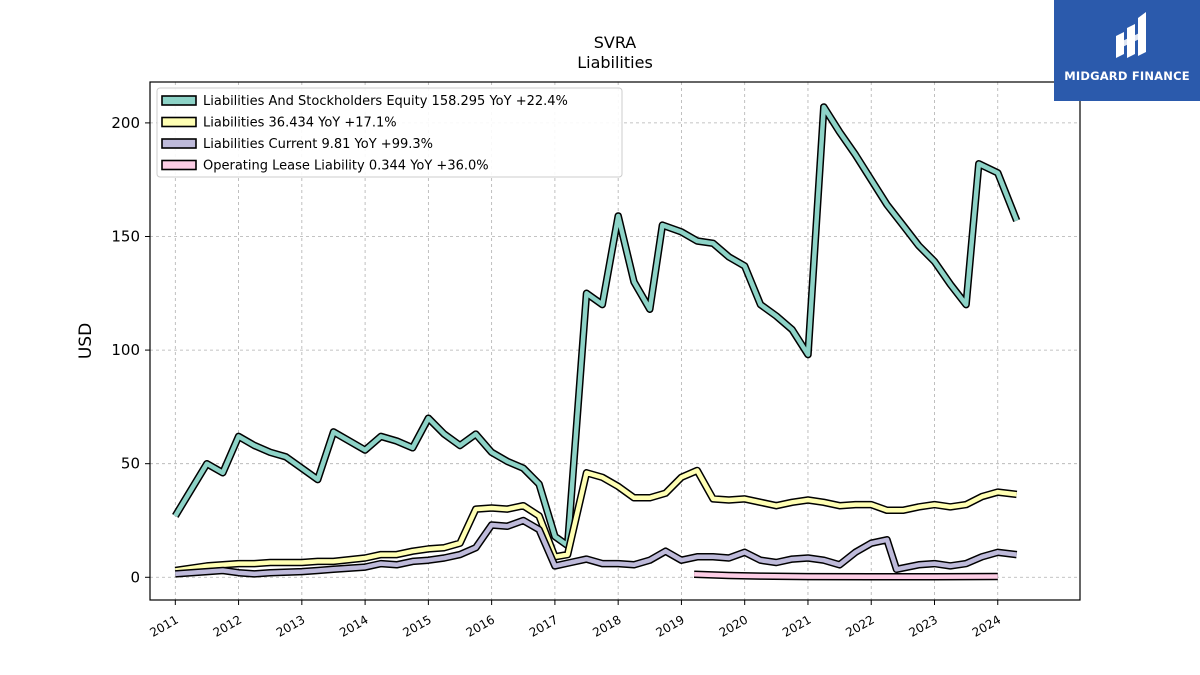 The image size is (1200, 675). I want to click on x-tick-label: 2022, so click(859, 625).